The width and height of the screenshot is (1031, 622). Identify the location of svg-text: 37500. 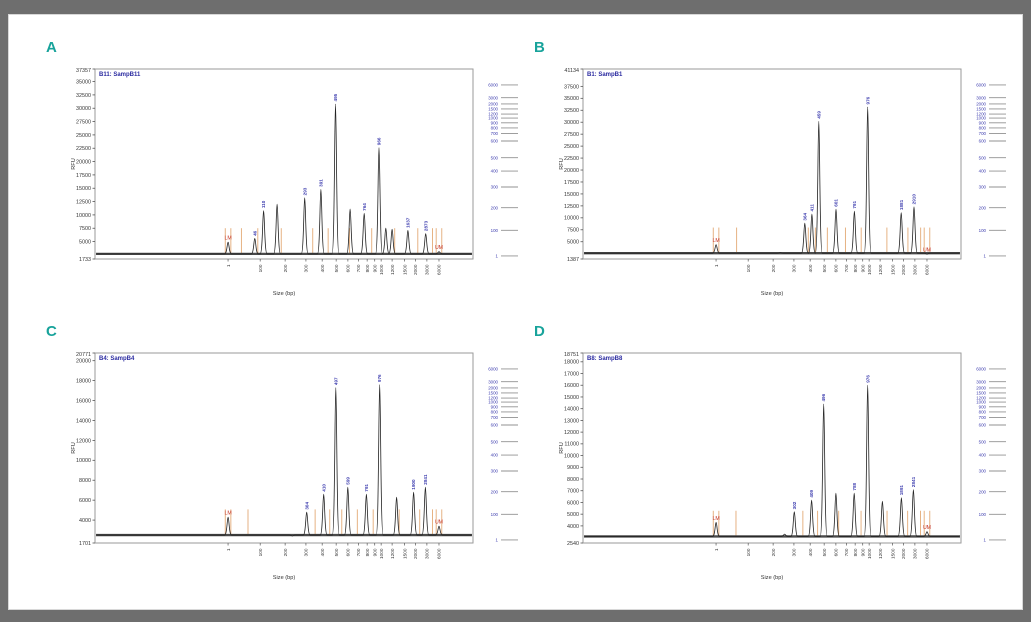
(571, 87).